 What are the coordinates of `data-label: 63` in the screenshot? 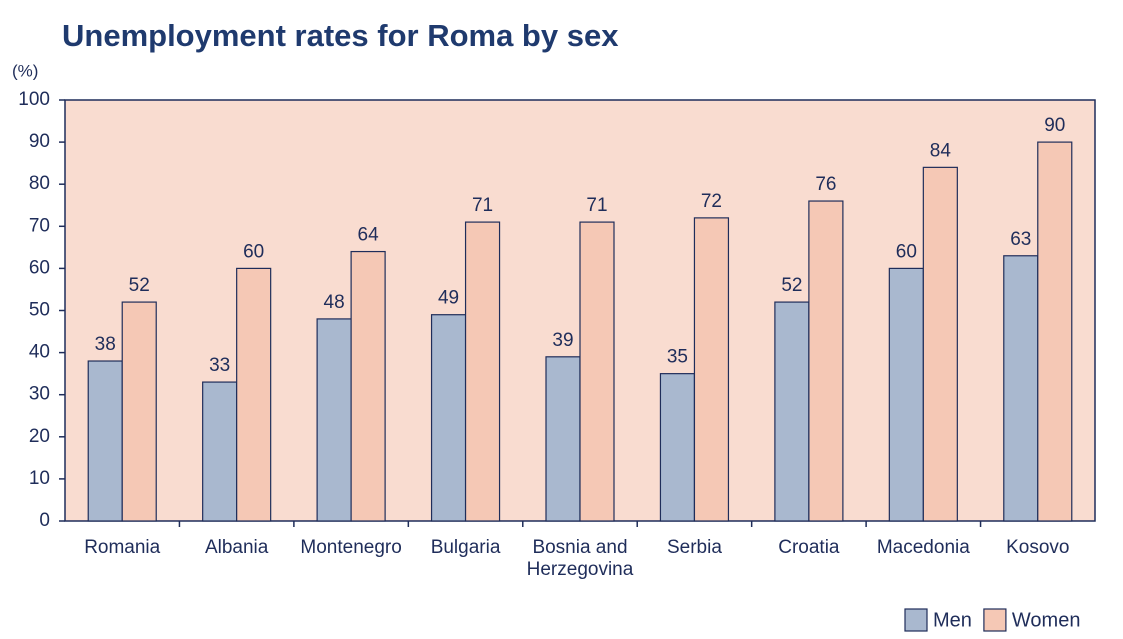 It's located at (1020, 239).